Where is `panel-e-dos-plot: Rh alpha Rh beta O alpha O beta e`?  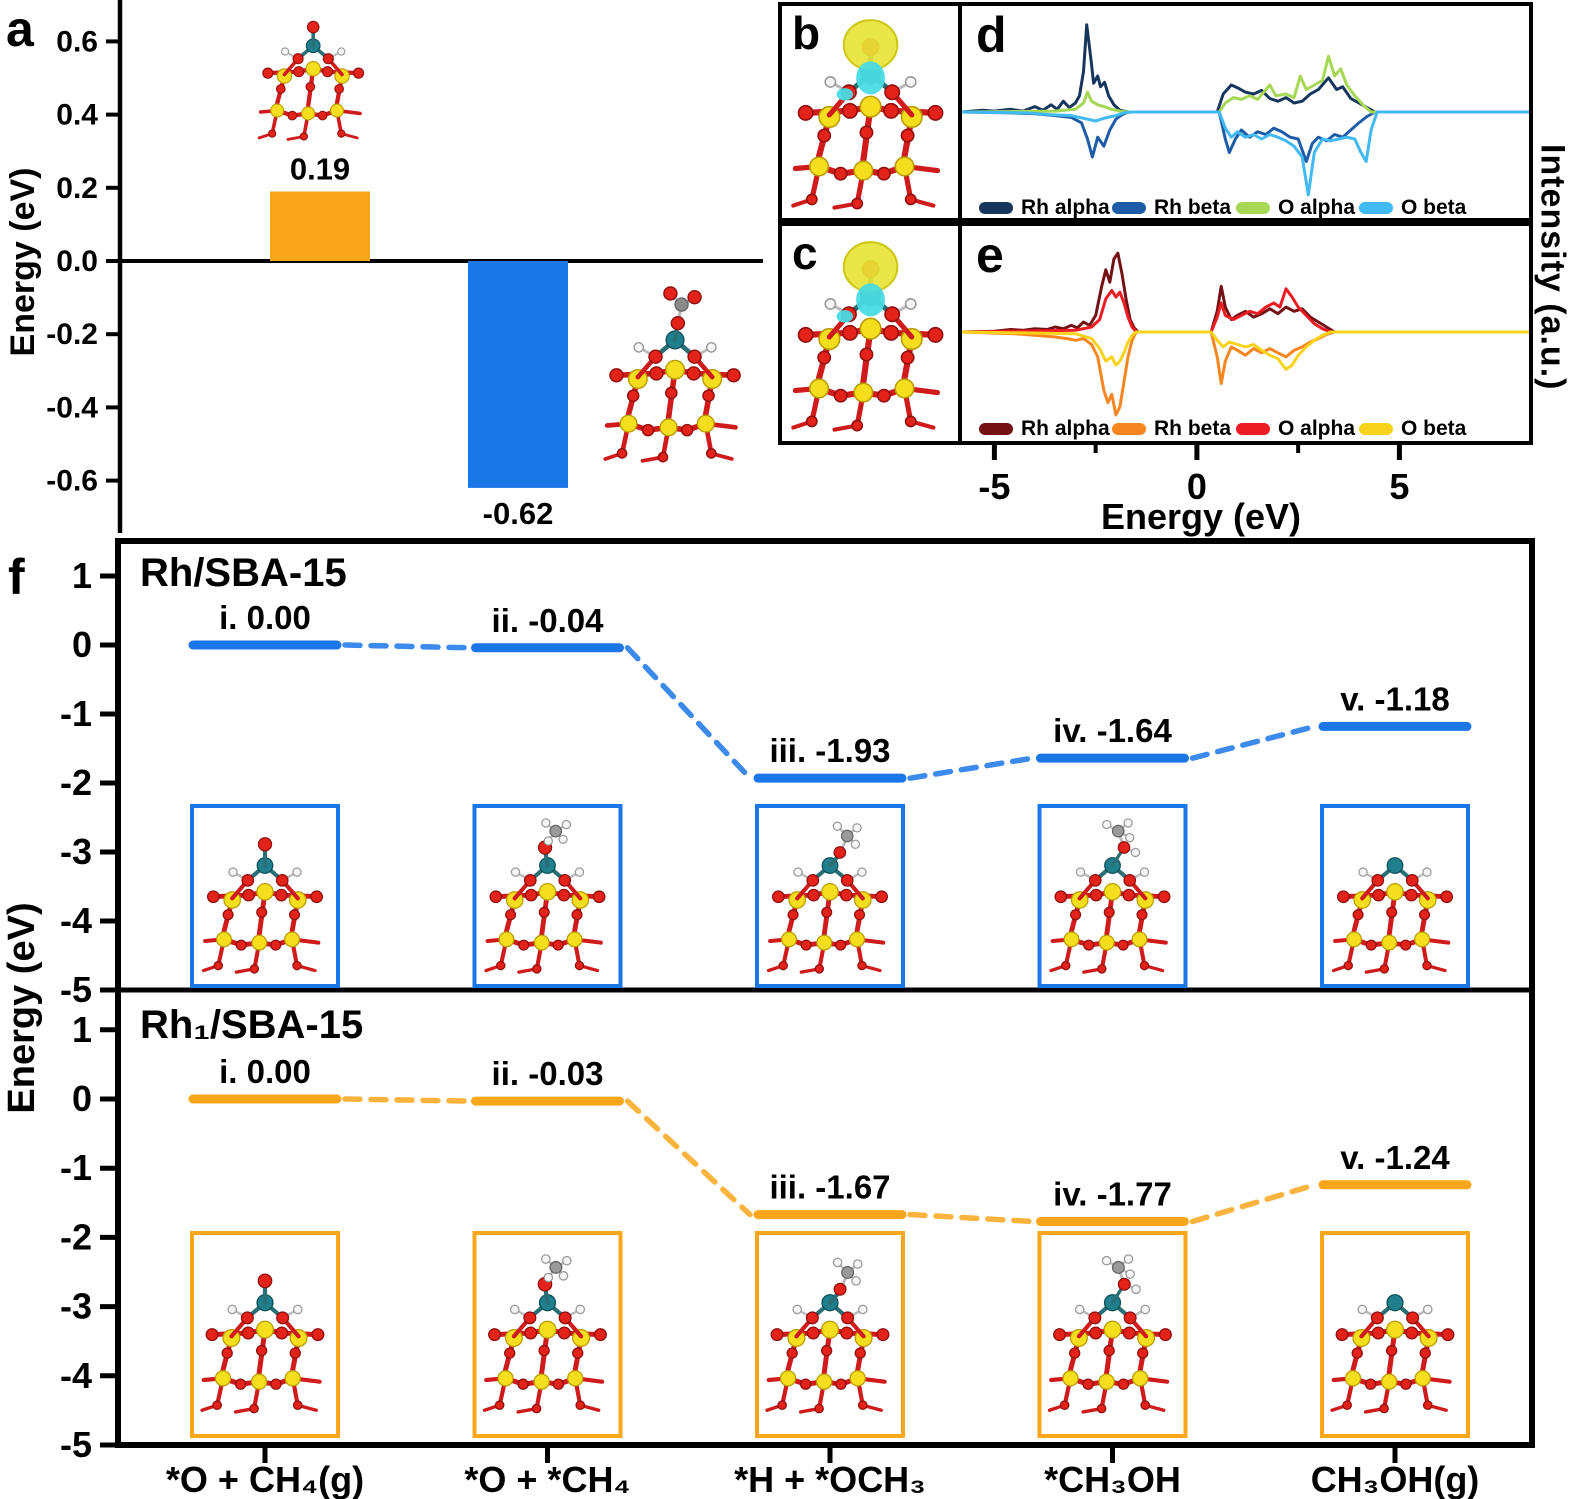
panel-e-dos-plot: Rh alpha Rh beta O alpha O beta e is located at coordinates (1245, 333).